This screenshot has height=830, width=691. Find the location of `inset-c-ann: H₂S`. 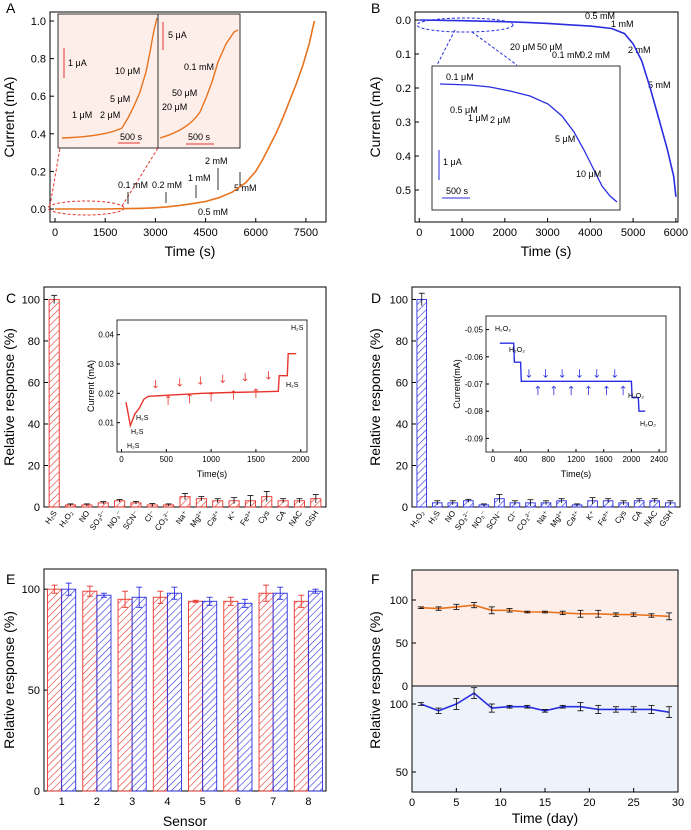

inset-c-ann: H₂S is located at coordinates (133, 446).